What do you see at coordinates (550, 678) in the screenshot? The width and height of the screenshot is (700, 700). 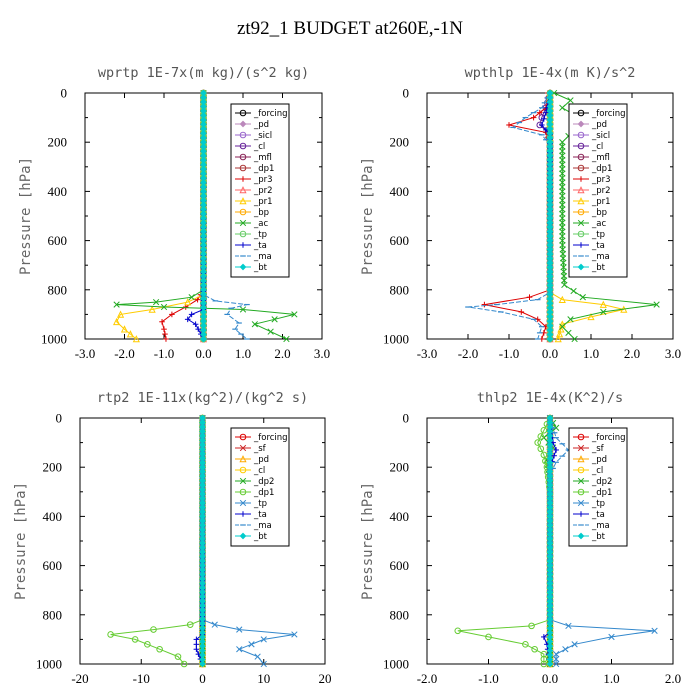 I see `x-tick-label: 0.0` at bounding box center [550, 678].